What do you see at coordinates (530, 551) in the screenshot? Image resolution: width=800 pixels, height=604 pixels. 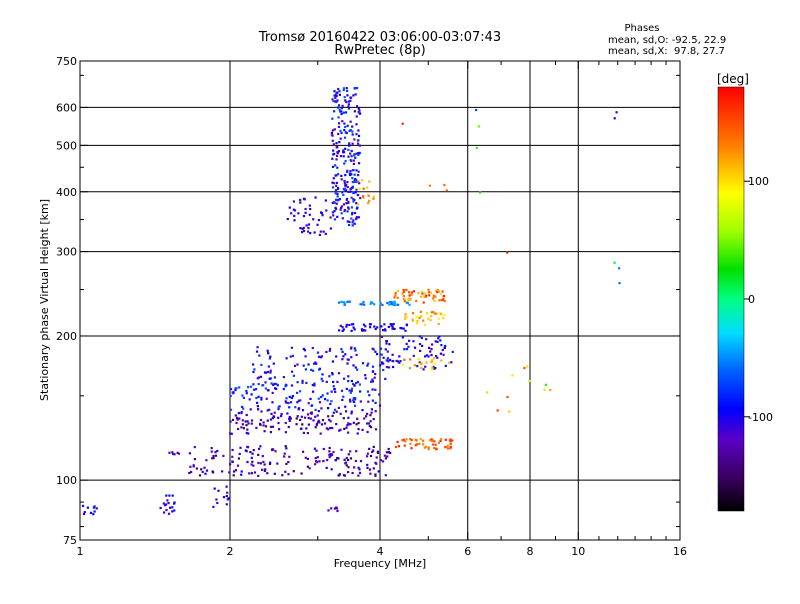 I see `x-tick-label: 8` at bounding box center [530, 551].